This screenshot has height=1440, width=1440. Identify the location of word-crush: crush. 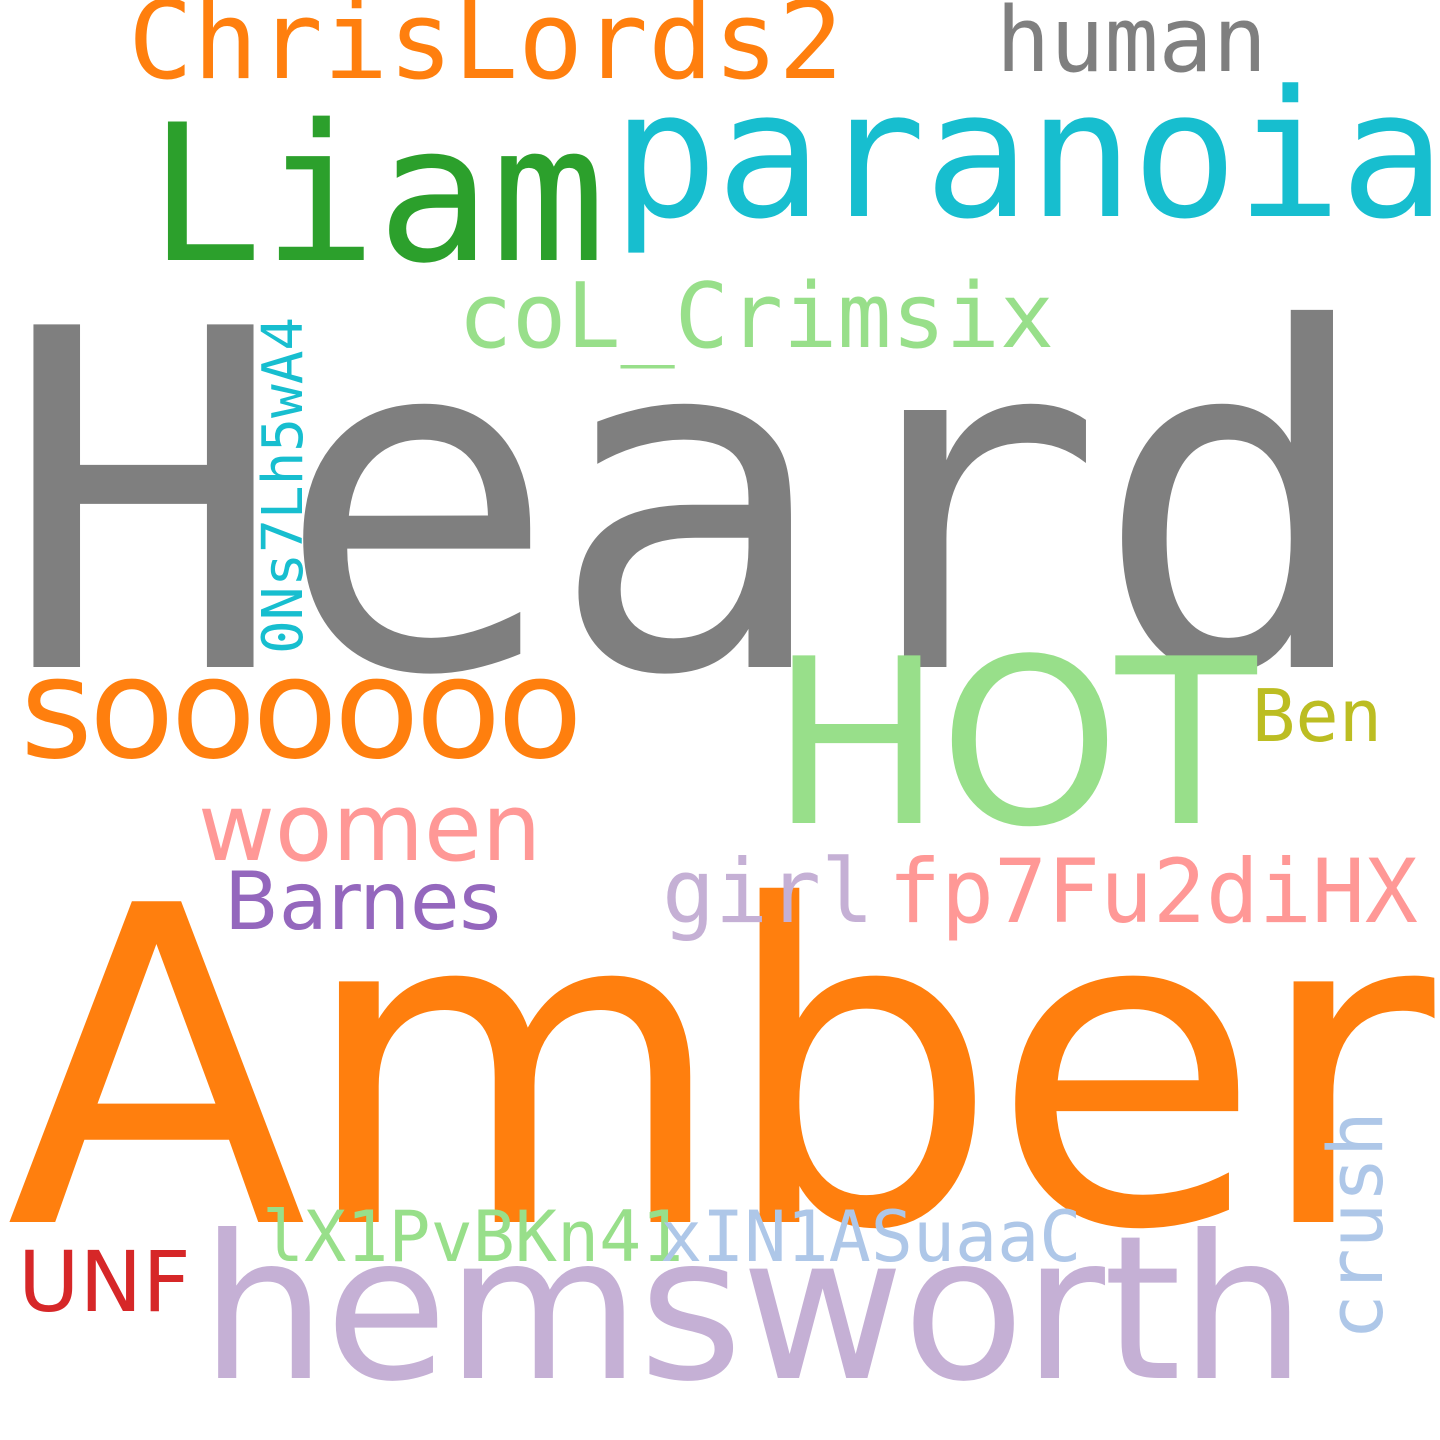
(1355, 1225).